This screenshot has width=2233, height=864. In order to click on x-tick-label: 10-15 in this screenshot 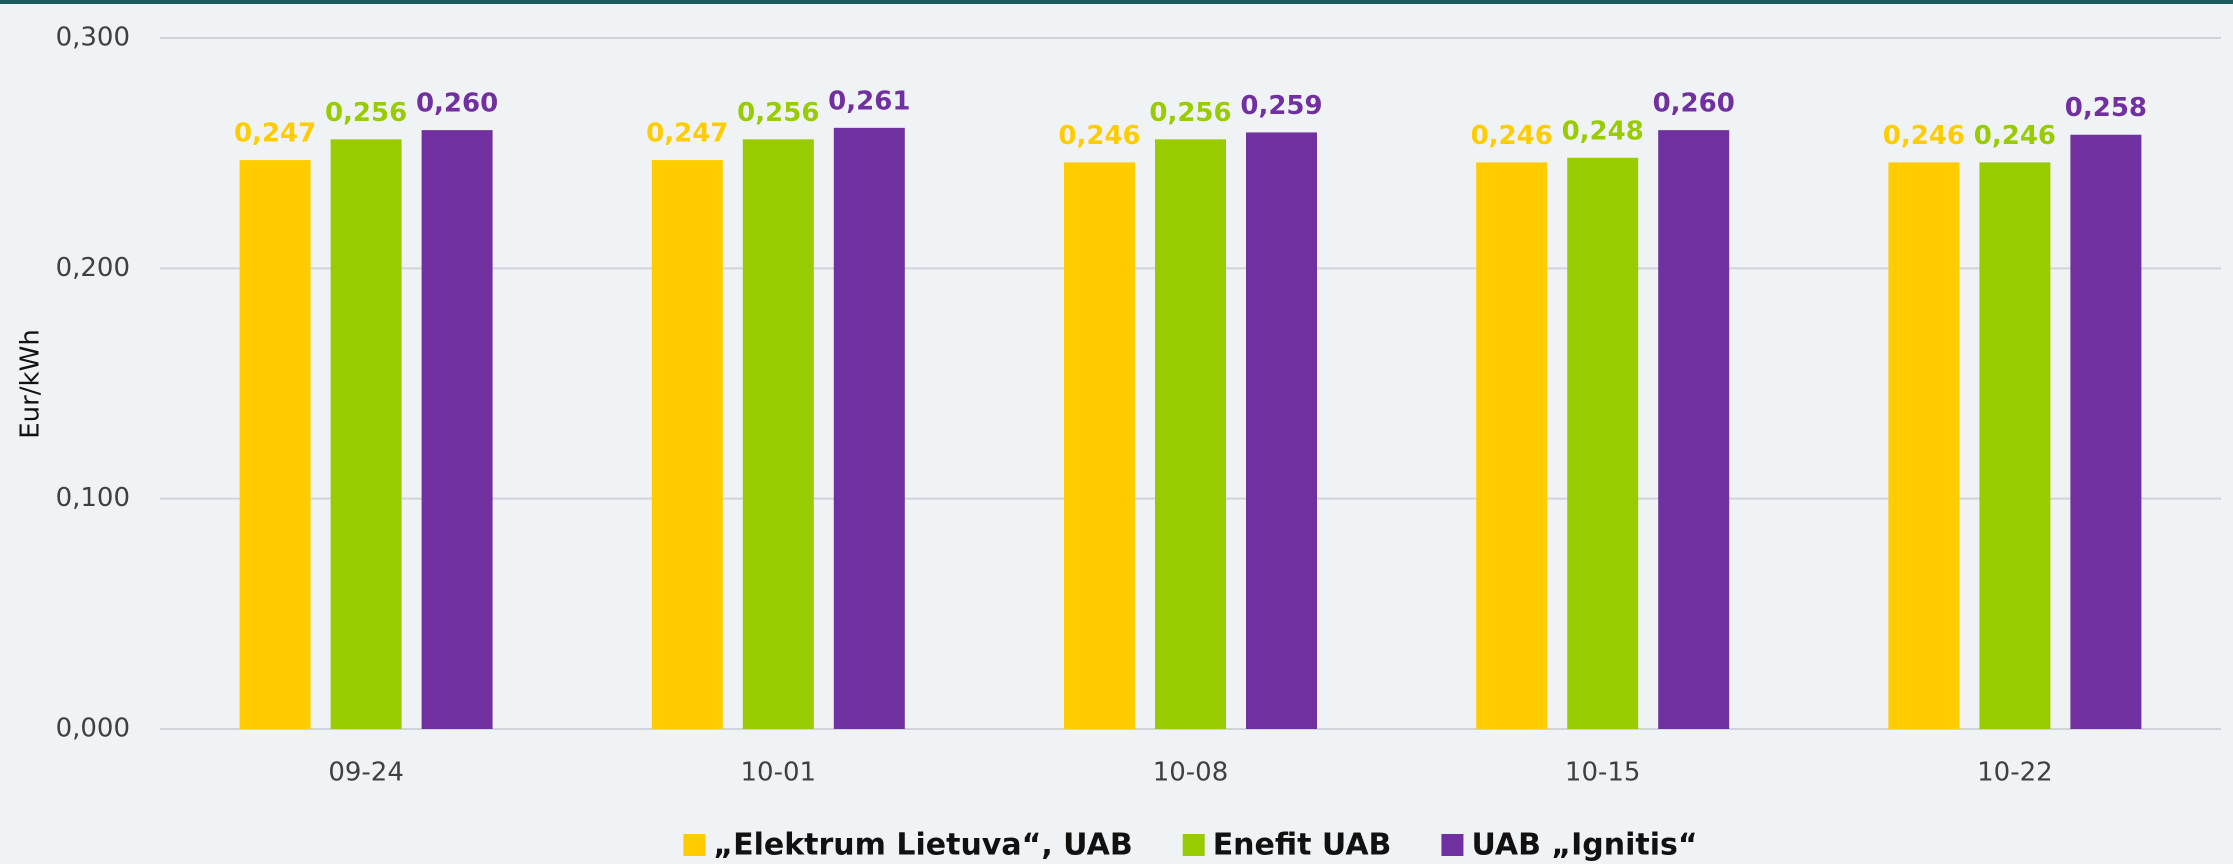, I will do `click(1603, 773)`.